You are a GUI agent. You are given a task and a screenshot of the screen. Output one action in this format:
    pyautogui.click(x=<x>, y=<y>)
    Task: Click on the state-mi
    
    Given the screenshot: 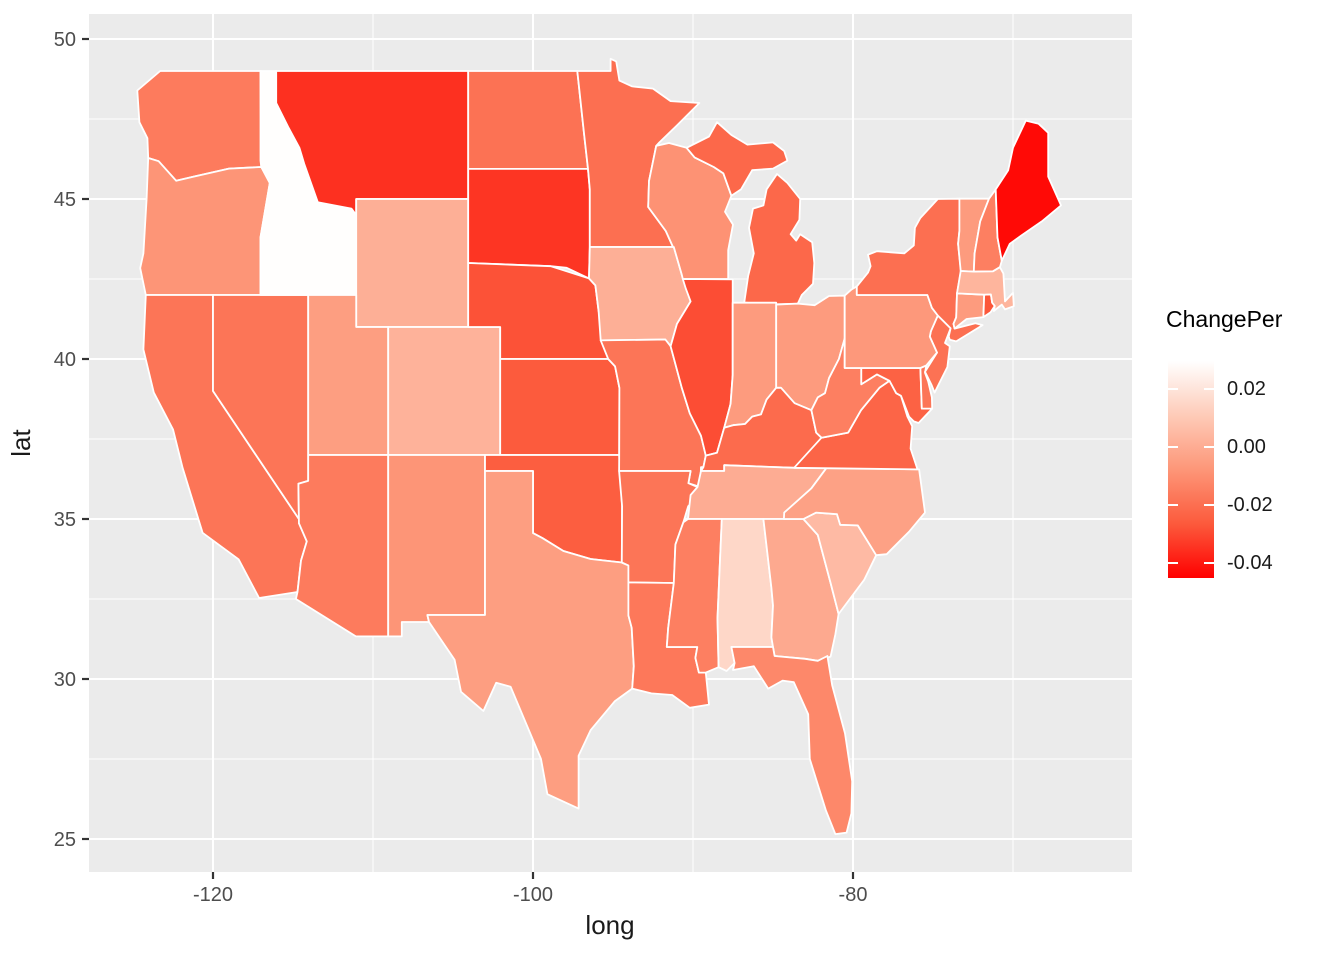 What is the action you would take?
    pyautogui.click(x=750, y=213)
    